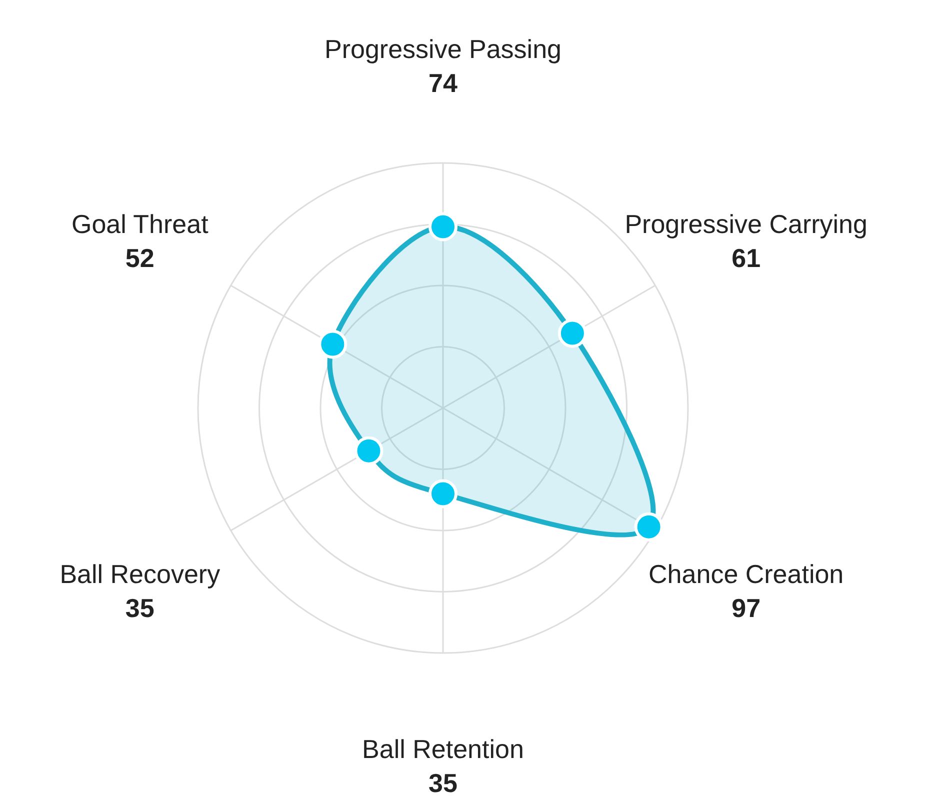  I want to click on spoke-label: Progressive Passing, so click(443, 49).